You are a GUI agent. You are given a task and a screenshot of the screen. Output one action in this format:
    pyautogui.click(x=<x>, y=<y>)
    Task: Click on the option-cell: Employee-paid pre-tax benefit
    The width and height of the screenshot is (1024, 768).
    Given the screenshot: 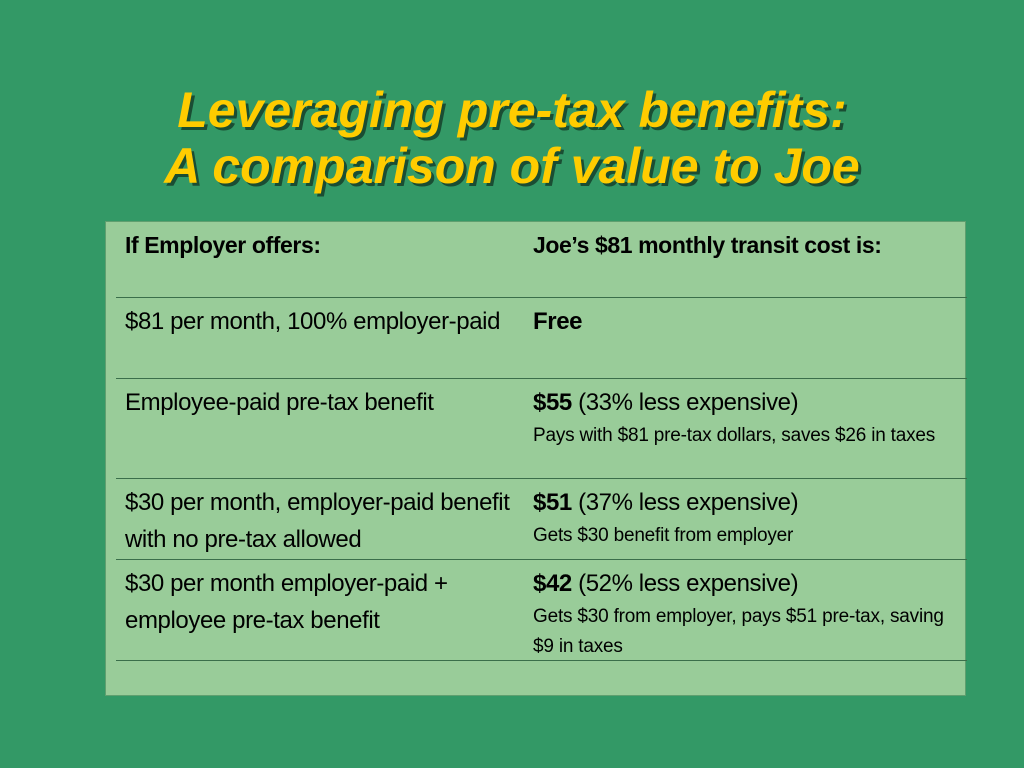 What is the action you would take?
    pyautogui.click(x=279, y=402)
    